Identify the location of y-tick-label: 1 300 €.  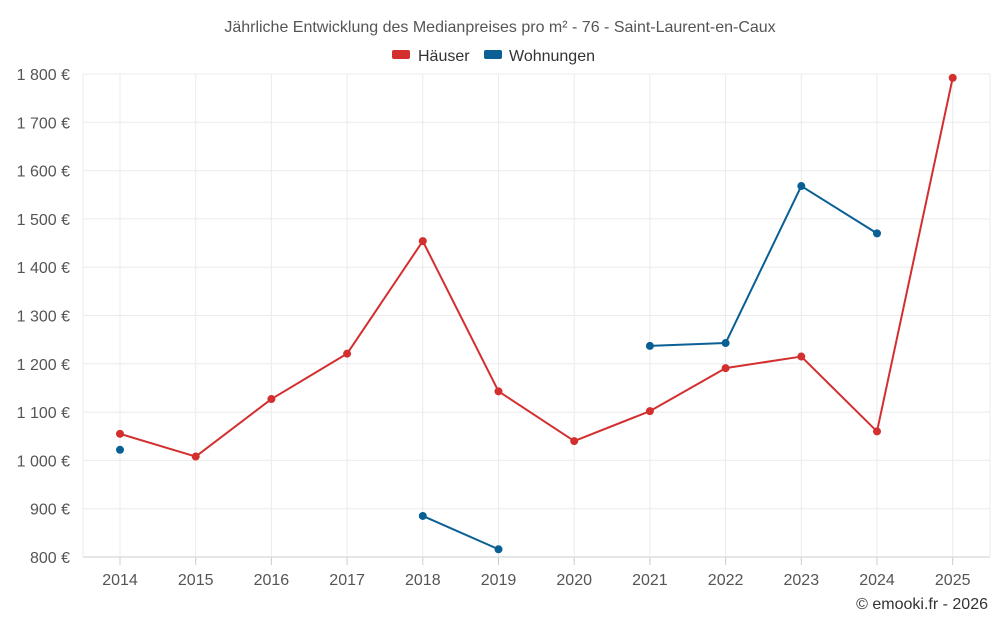
(43, 317).